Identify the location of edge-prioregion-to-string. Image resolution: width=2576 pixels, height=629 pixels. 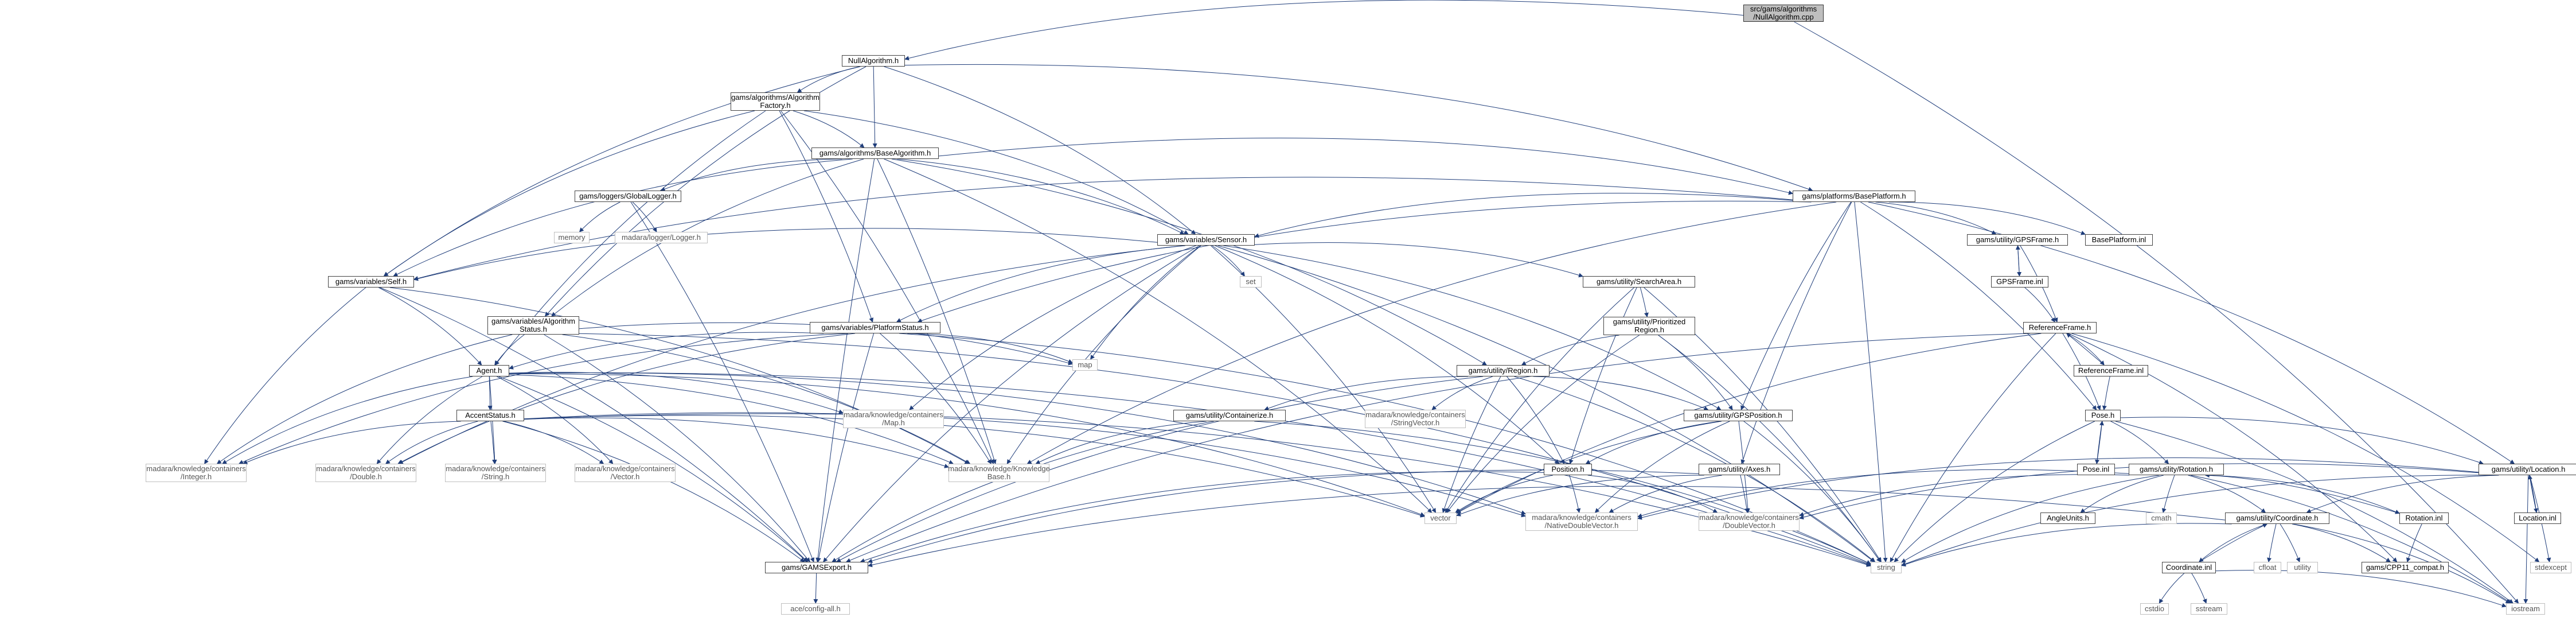
(1770, 448).